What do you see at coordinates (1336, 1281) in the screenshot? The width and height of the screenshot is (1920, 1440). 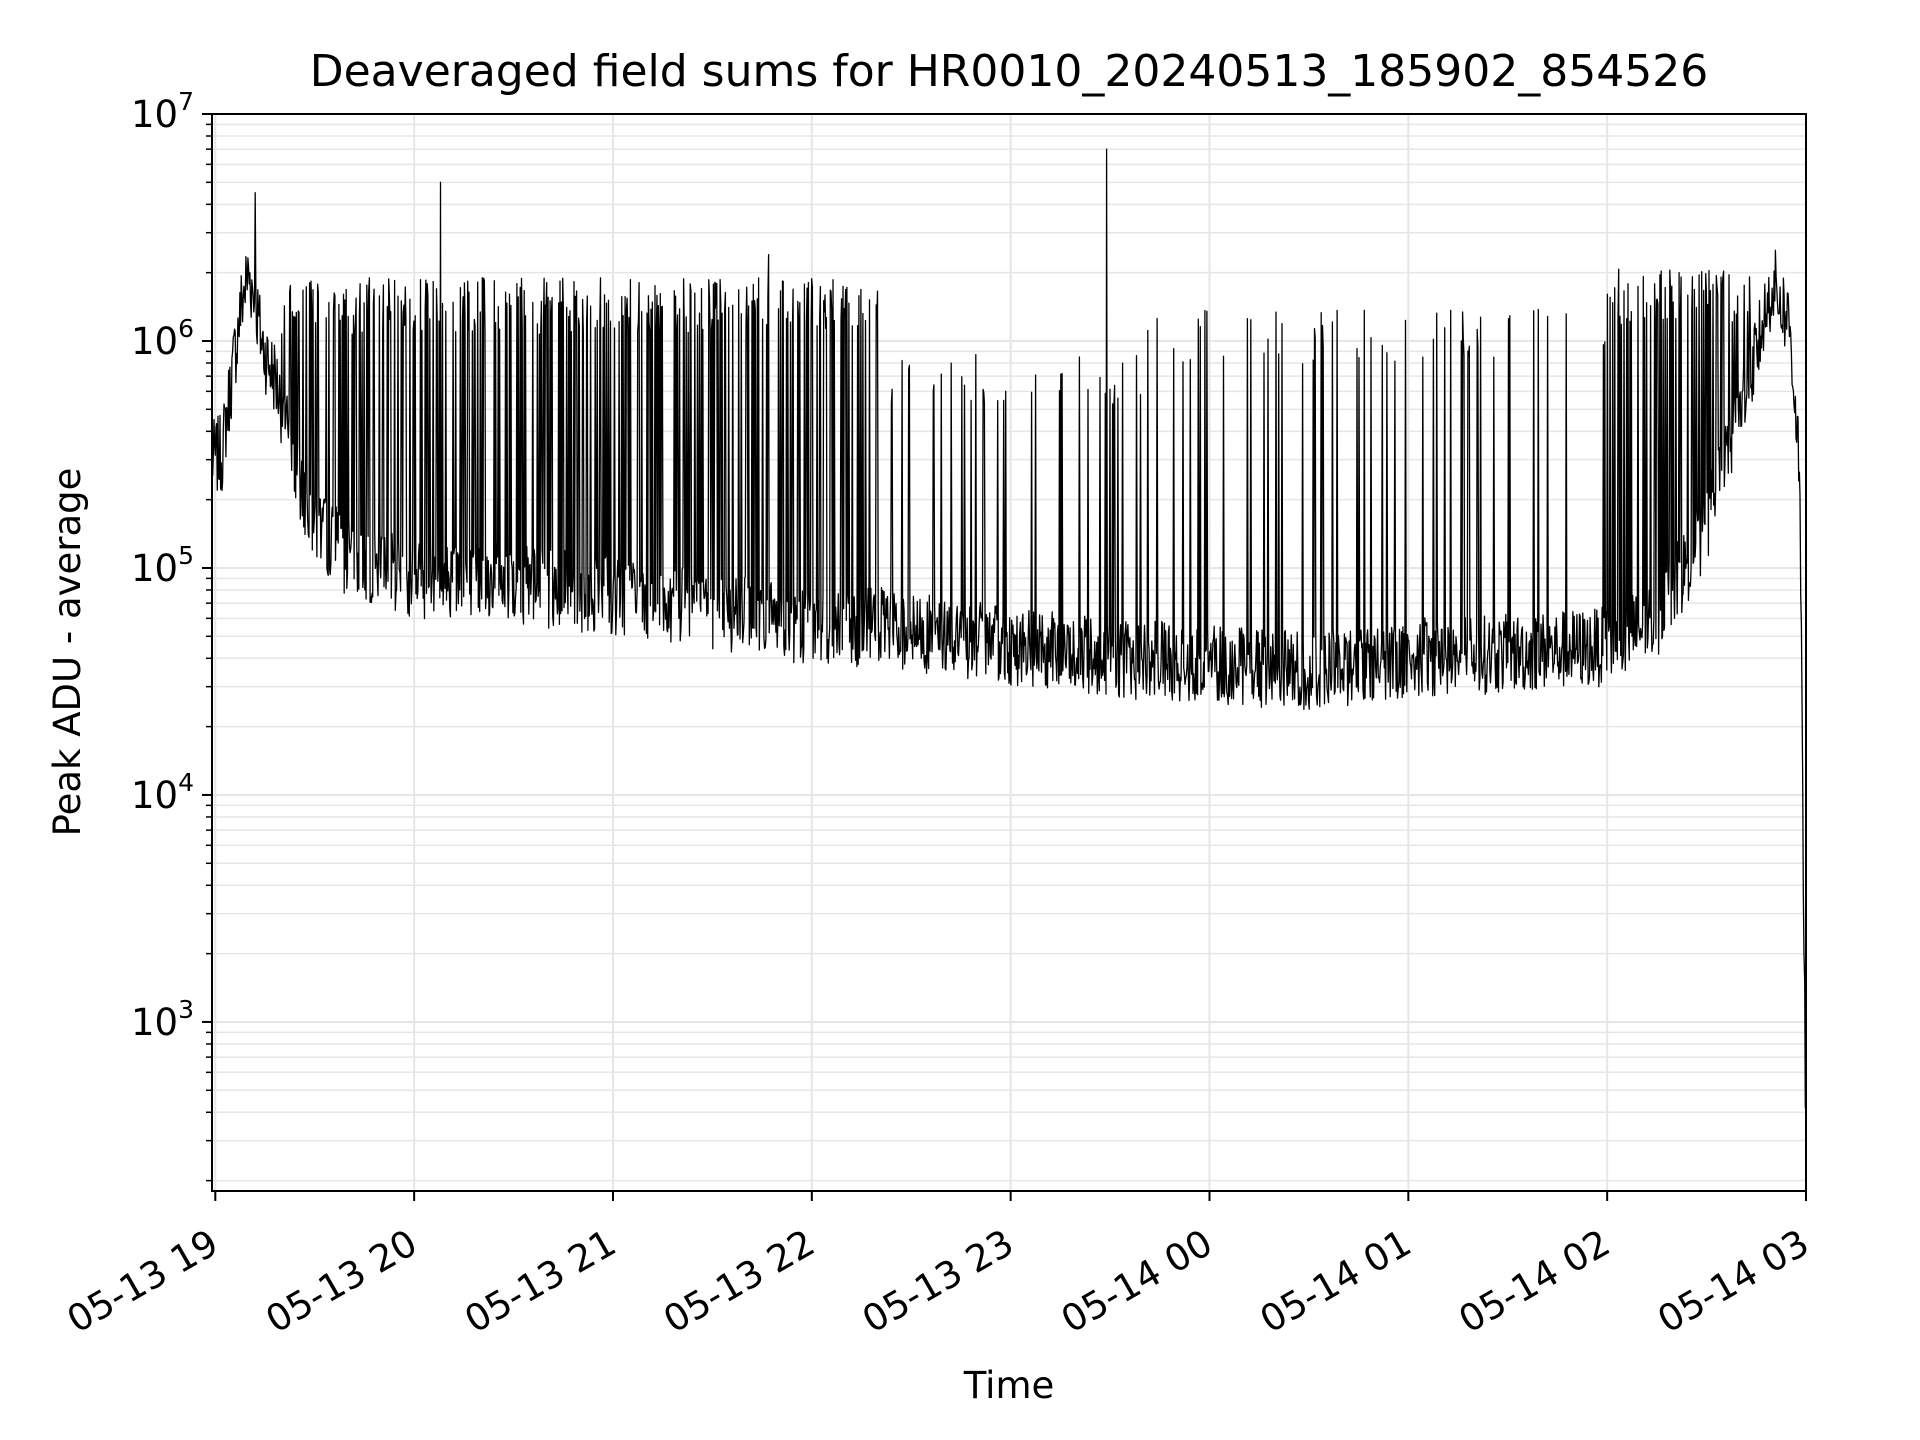 I see `x-tick-label: 05-14 01` at bounding box center [1336, 1281].